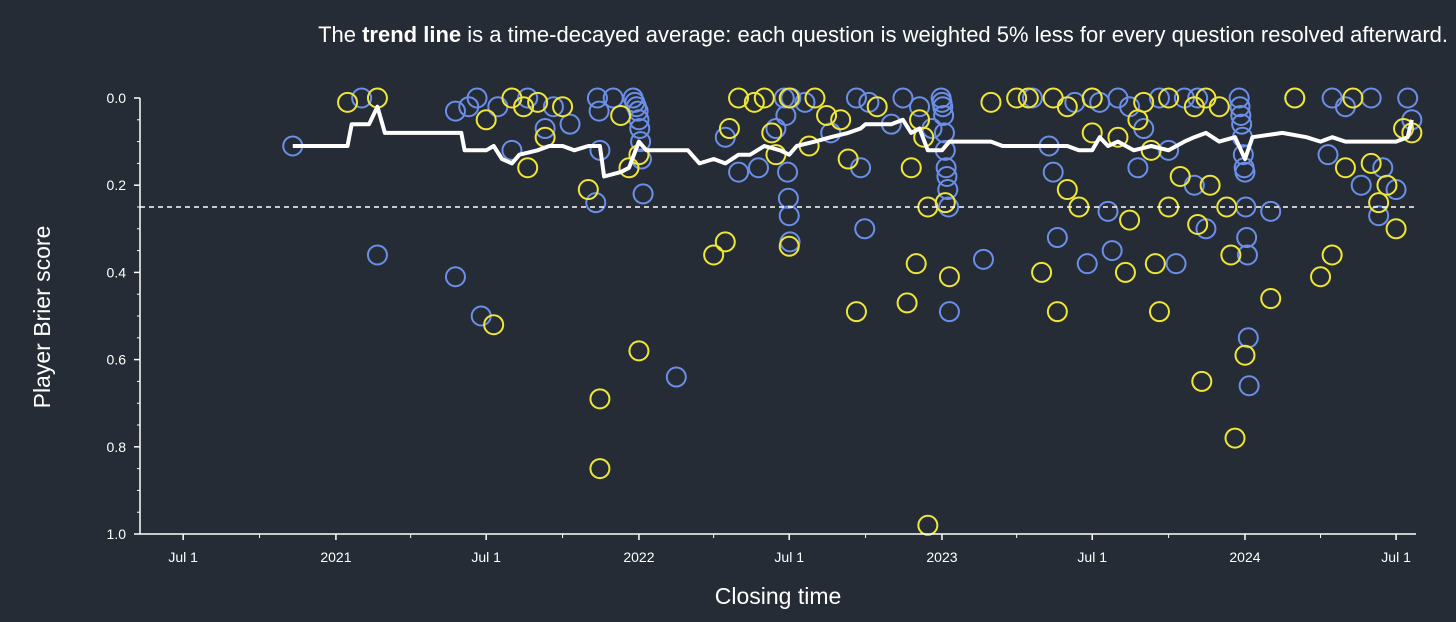 The height and width of the screenshot is (622, 1456). What do you see at coordinates (340, 34) in the screenshot?
I see `caption-prefix: The` at bounding box center [340, 34].